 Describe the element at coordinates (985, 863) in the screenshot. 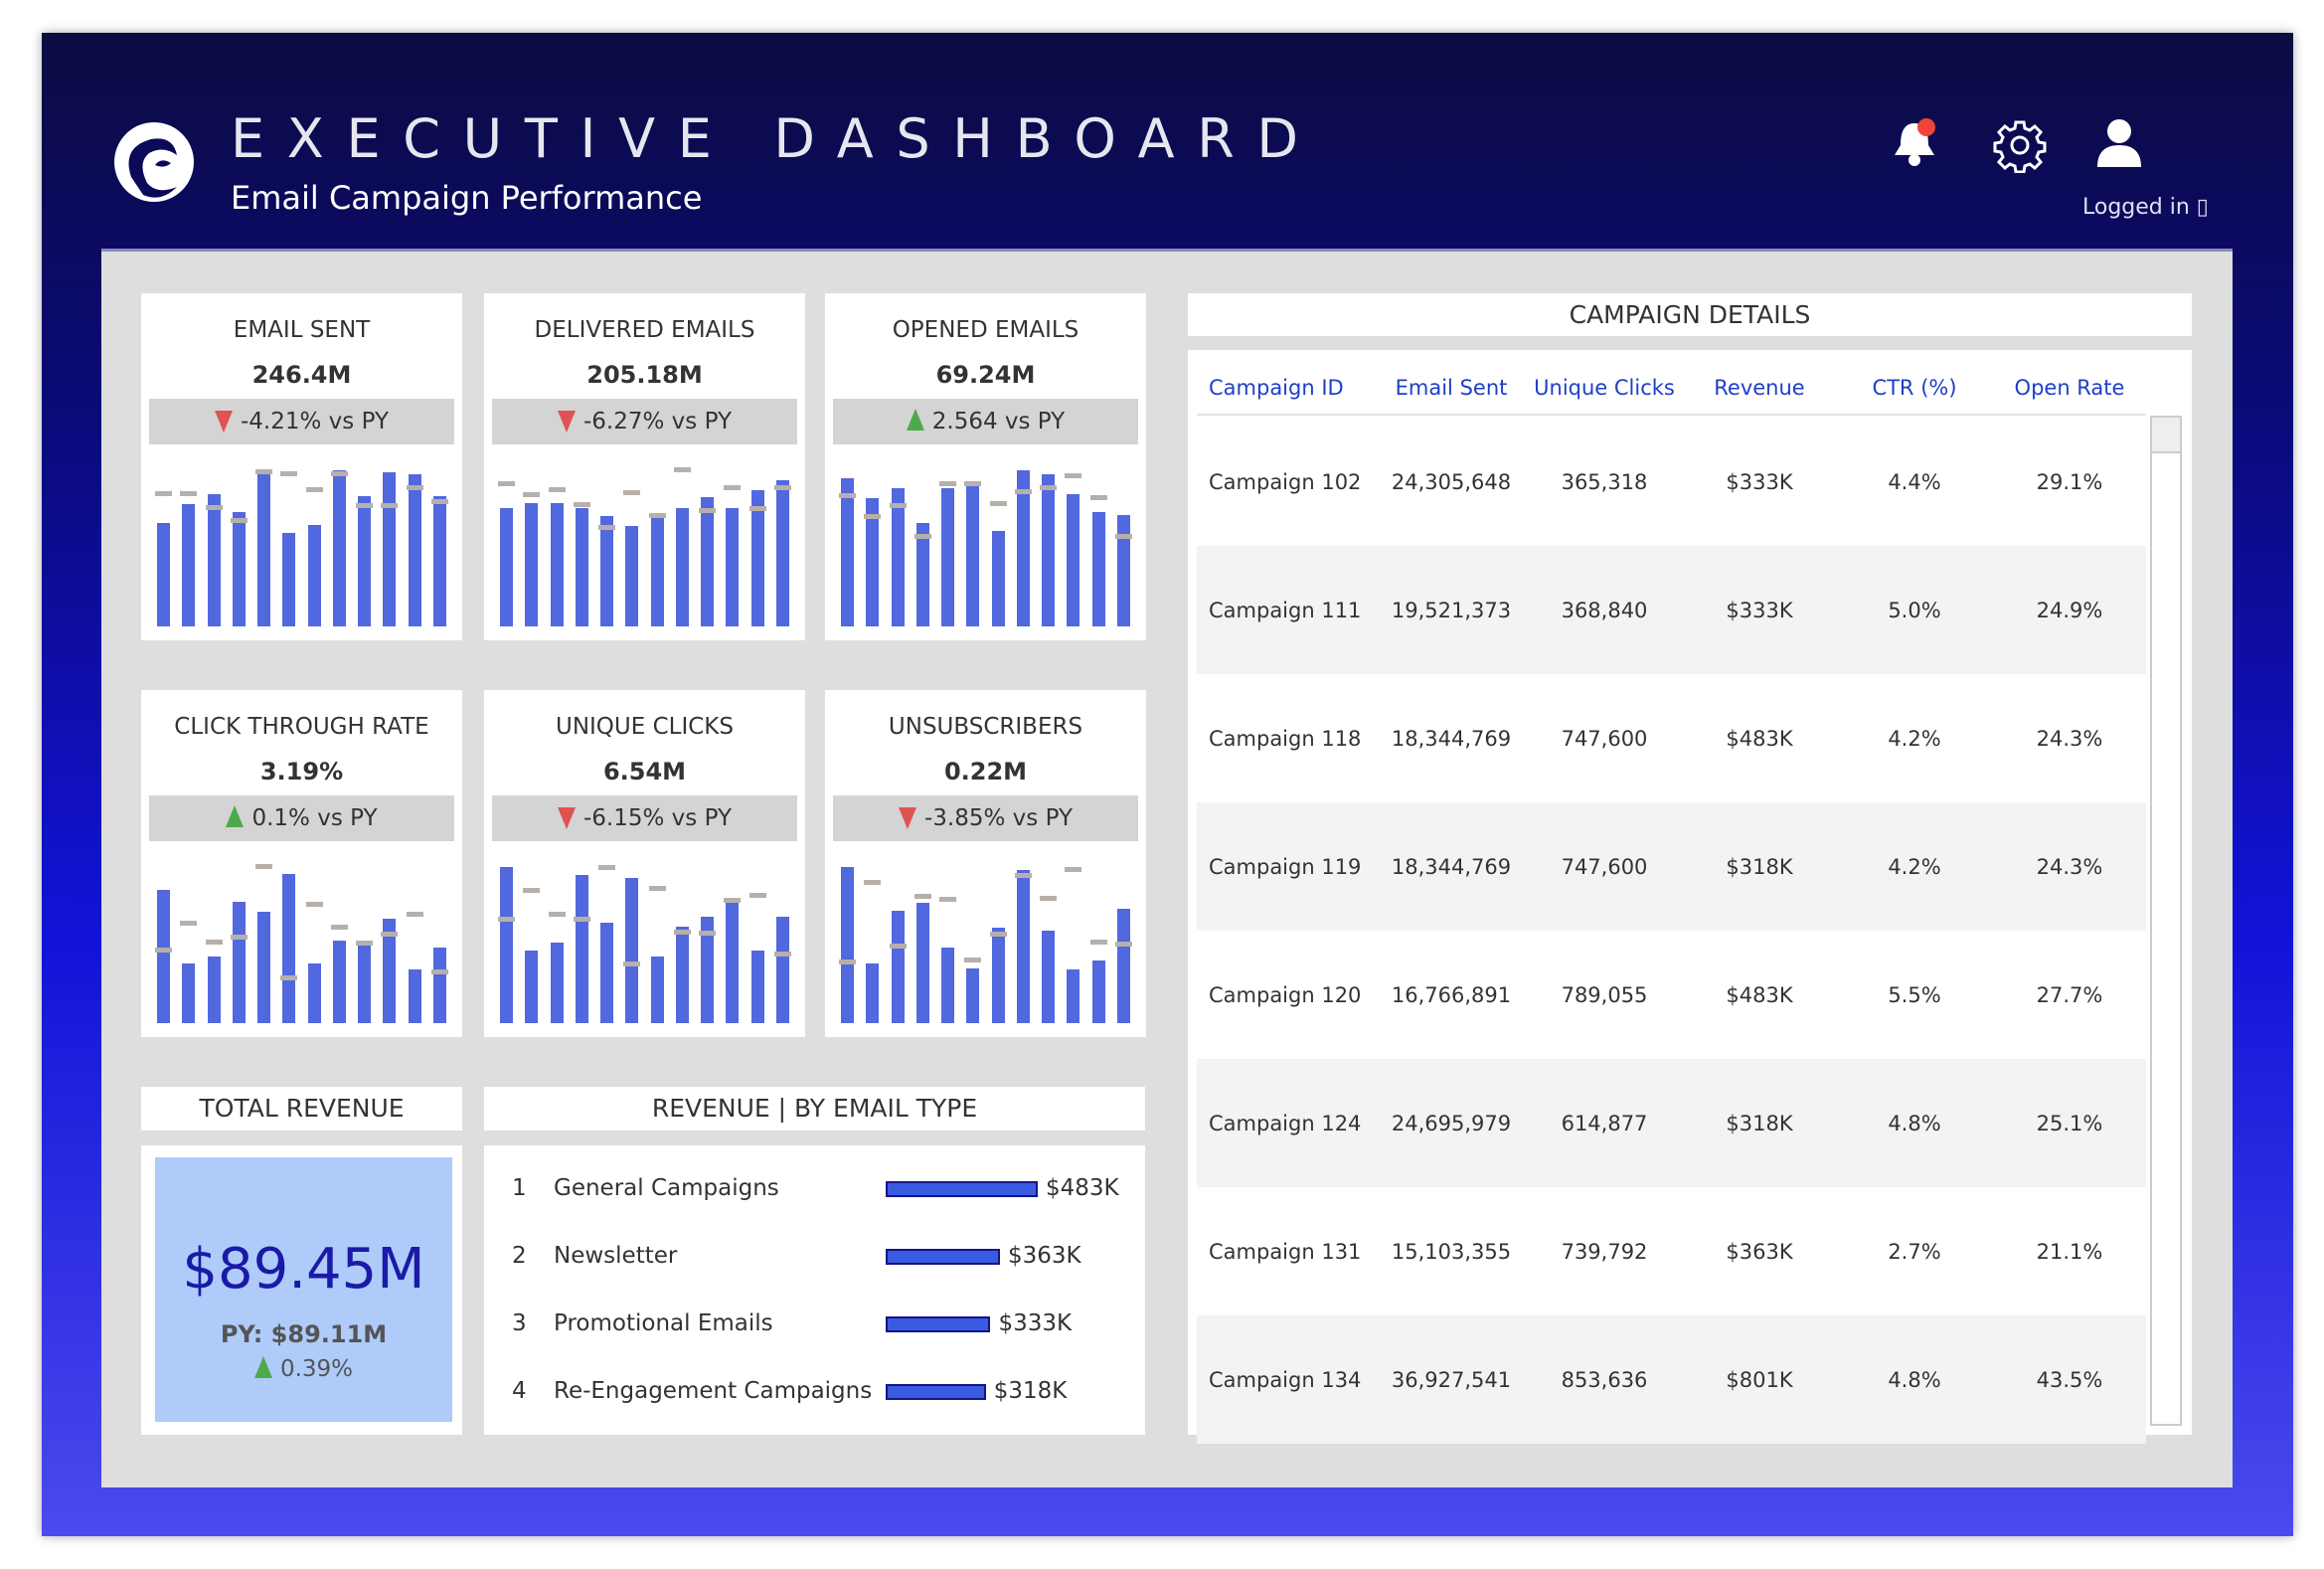

I see `kpi-card: UNSUBSCRIBERS 0.22M -3.85% vs PY` at that location.